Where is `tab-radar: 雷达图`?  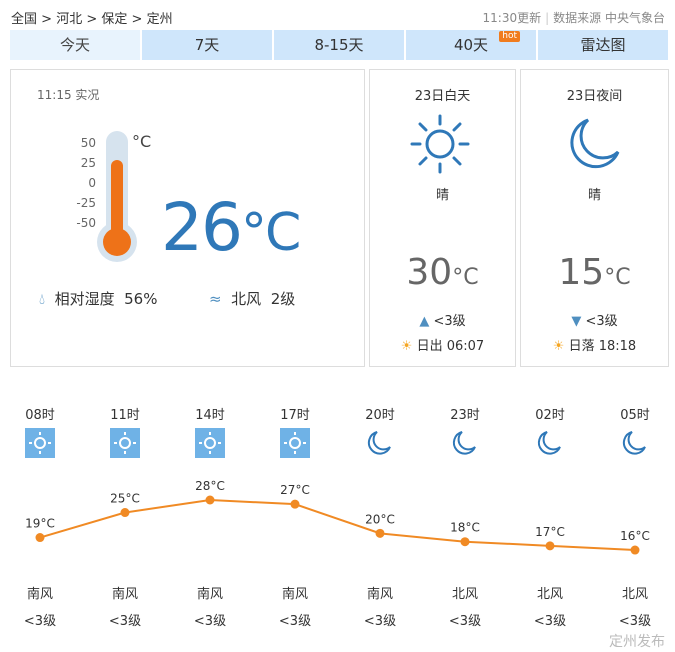 tab-radar: 雷达图 is located at coordinates (603, 45).